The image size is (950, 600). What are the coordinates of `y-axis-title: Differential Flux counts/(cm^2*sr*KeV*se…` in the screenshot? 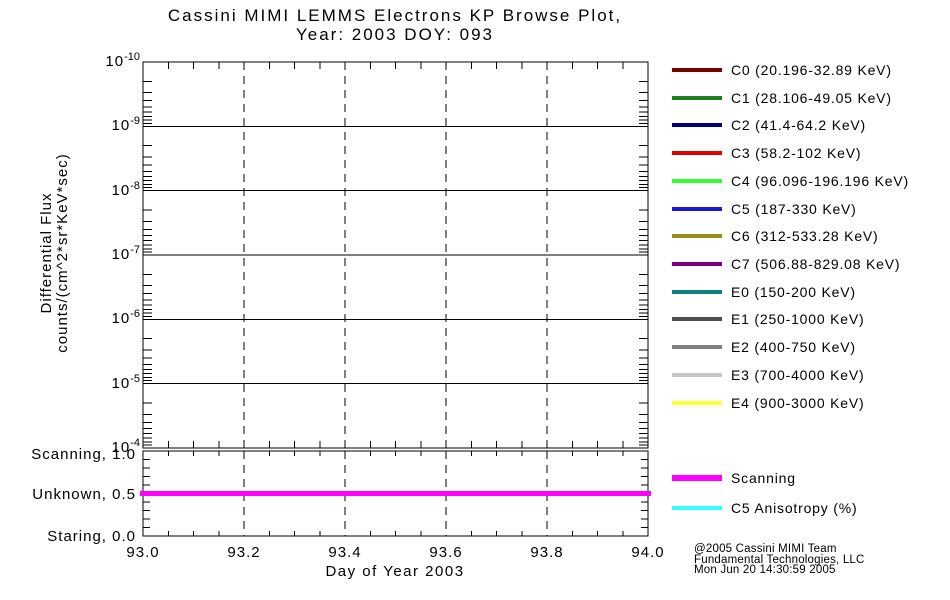 It's located at (54, 253).